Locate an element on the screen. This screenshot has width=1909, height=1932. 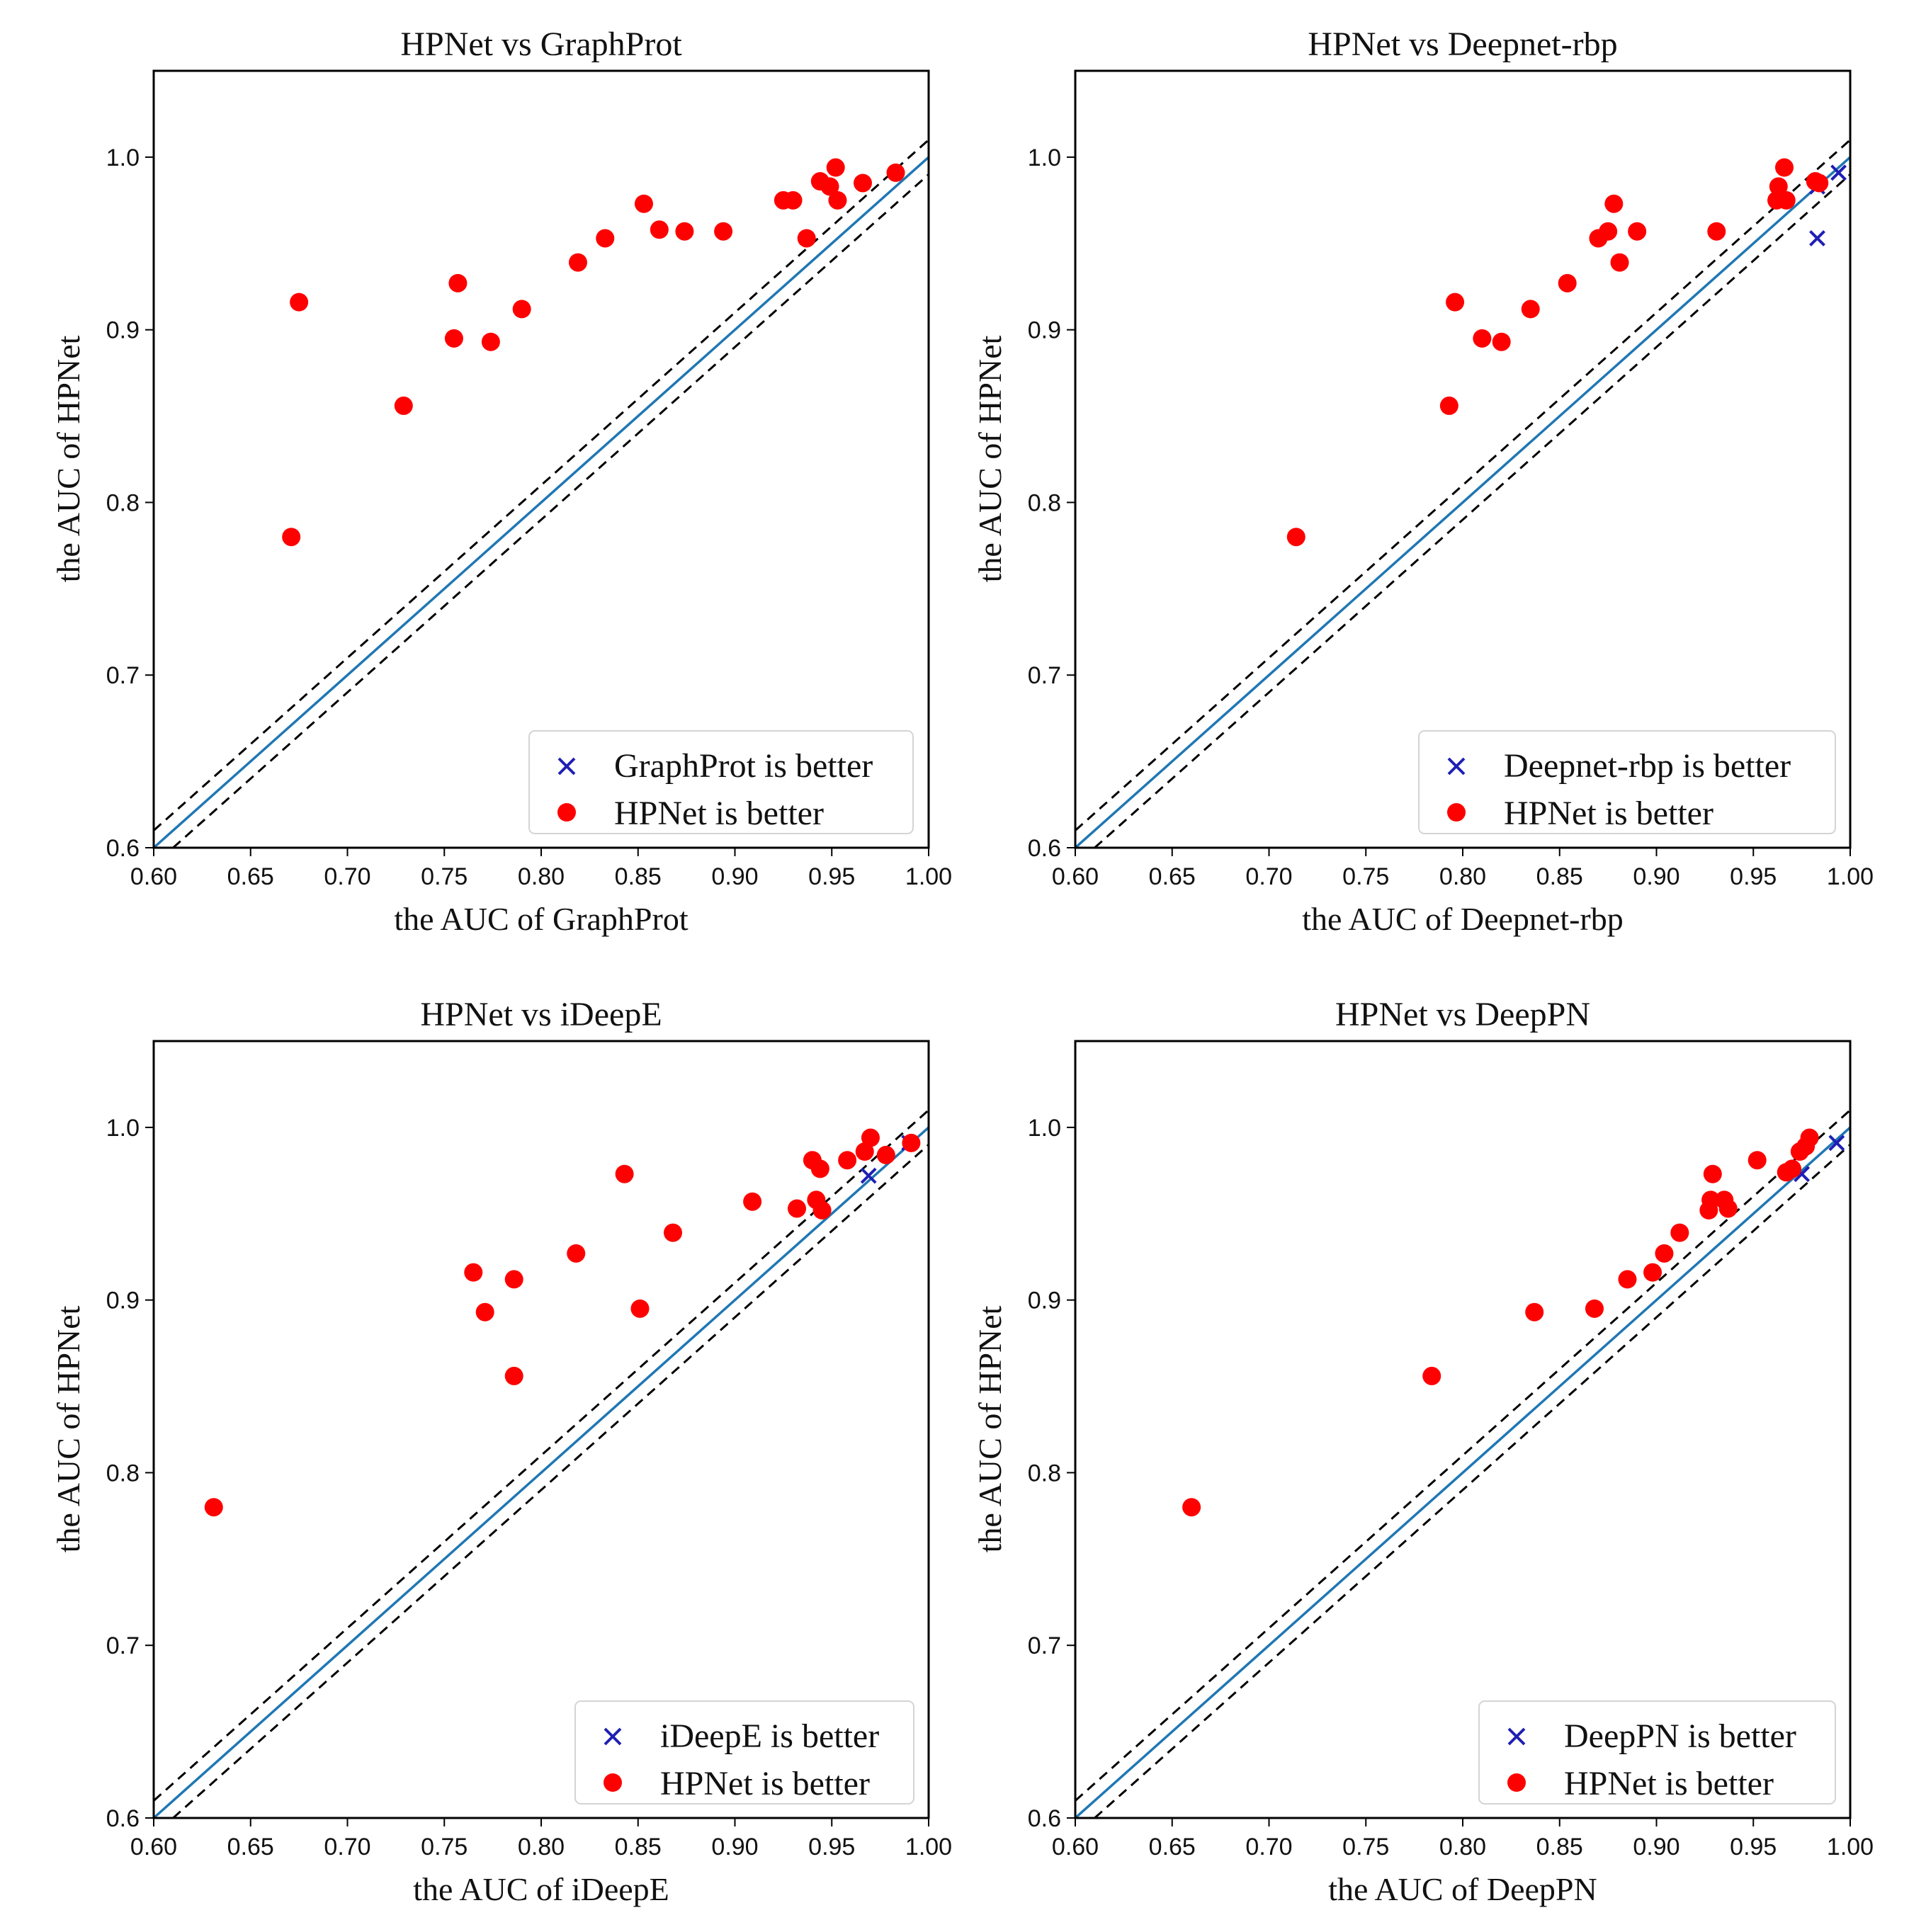
legend-marker-hpnet is located at coordinates (1456, 813).